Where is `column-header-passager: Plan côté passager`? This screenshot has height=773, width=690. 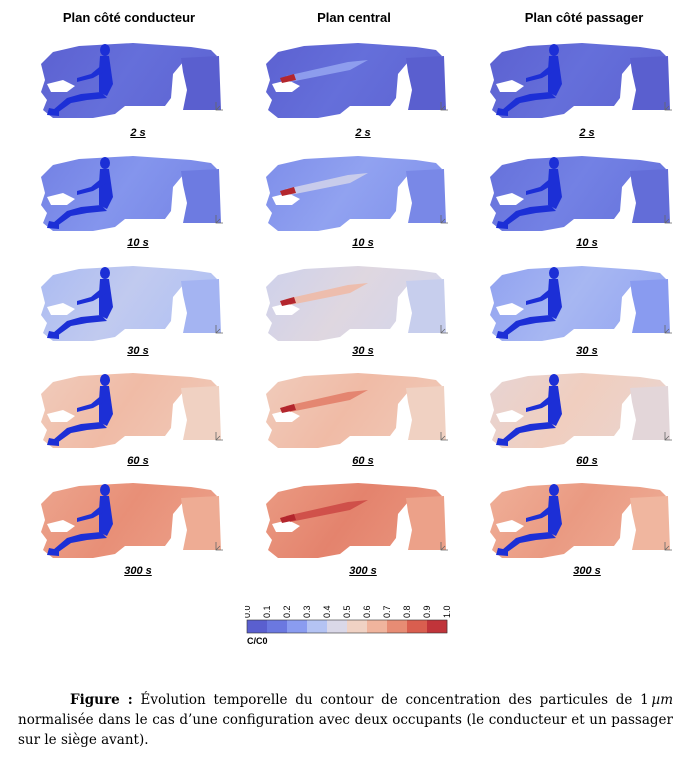 column-header-passager: Plan côté passager is located at coordinates (584, 17).